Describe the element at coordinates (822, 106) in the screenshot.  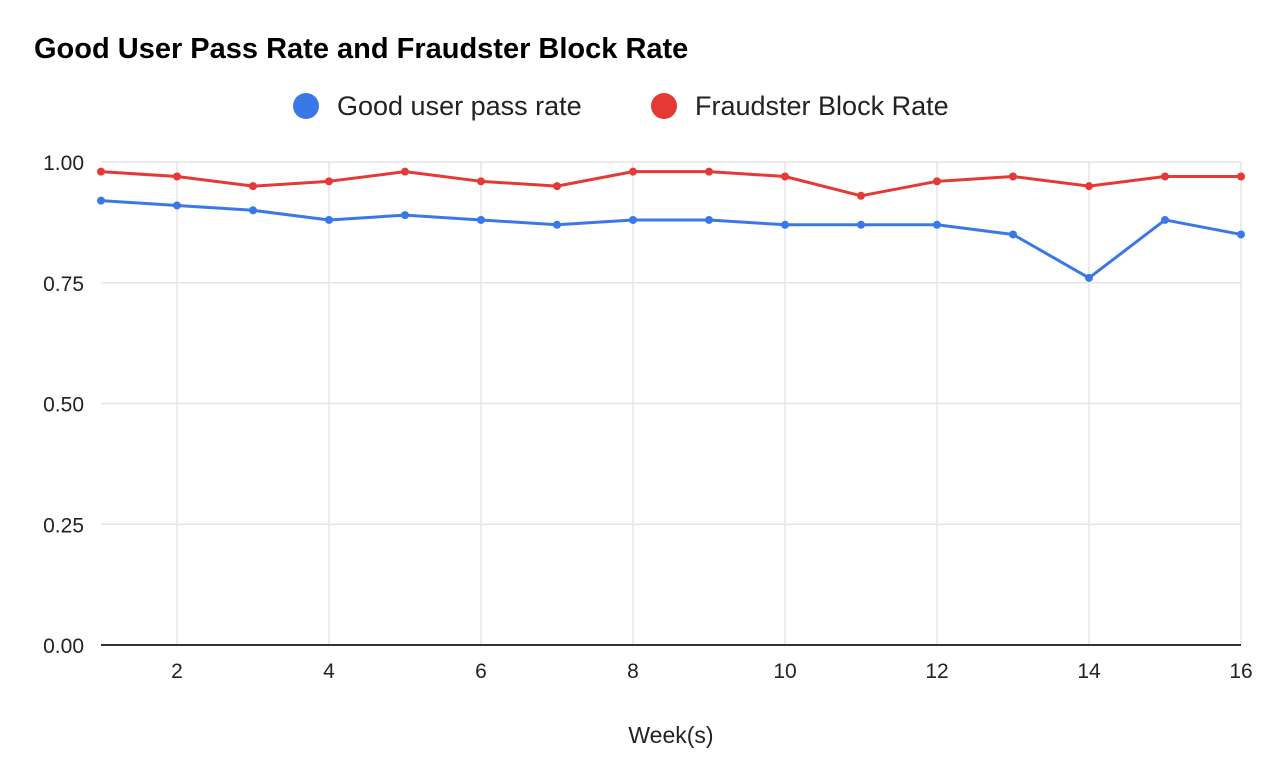
I see `legend-label-fraudster: Fraudster Block Rate` at that location.